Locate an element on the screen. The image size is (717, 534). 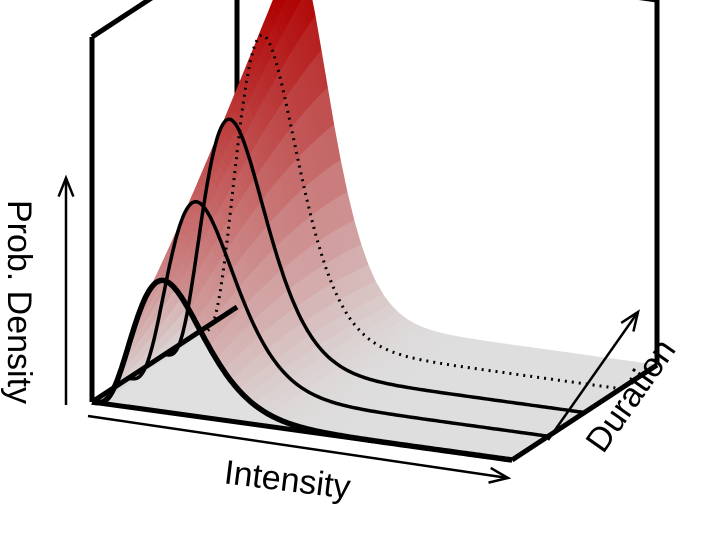
y-axis-arrow-head is located at coordinates (630, 320).